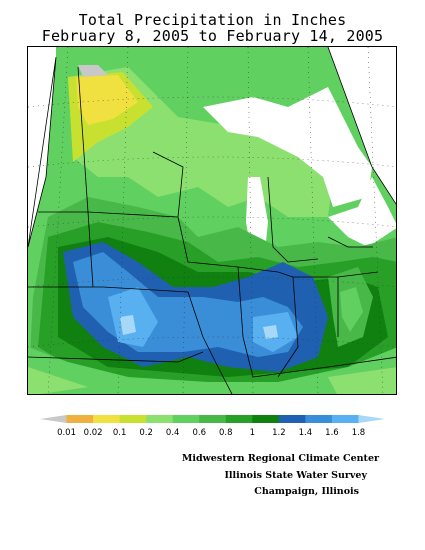 The image size is (425, 550). I want to click on credit-survey: Illinois State Water Survey, so click(295, 475).